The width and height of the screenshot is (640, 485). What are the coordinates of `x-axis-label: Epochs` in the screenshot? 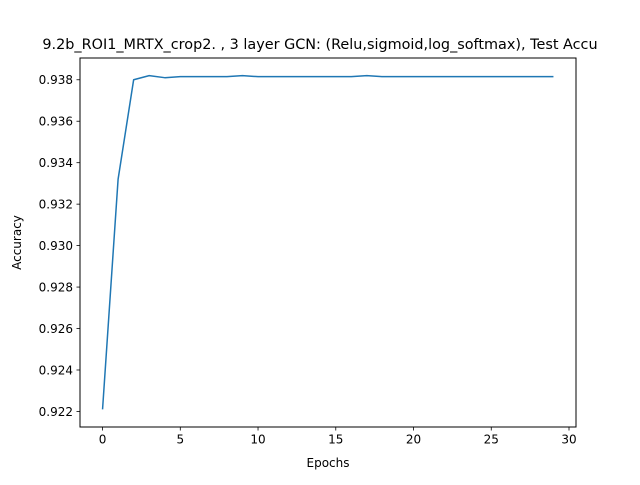 It's located at (328, 463).